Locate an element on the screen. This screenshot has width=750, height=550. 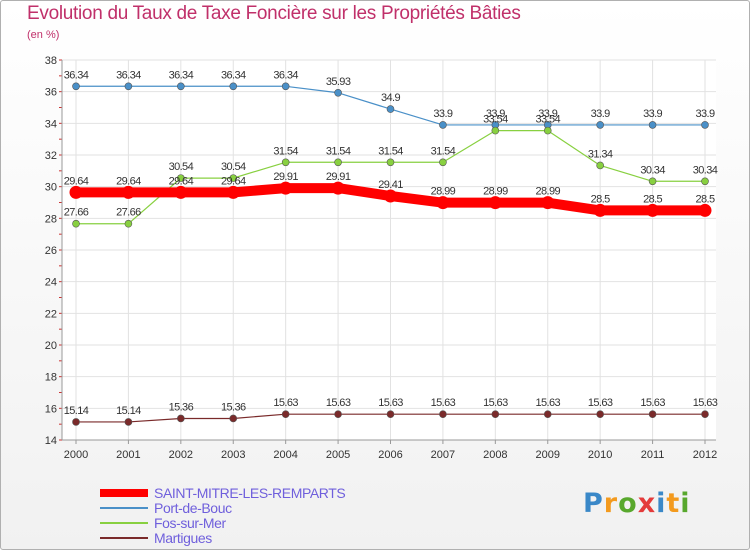
legend-item-fos-sur-mer: Fos-sur-Mer is located at coordinates (222, 522).